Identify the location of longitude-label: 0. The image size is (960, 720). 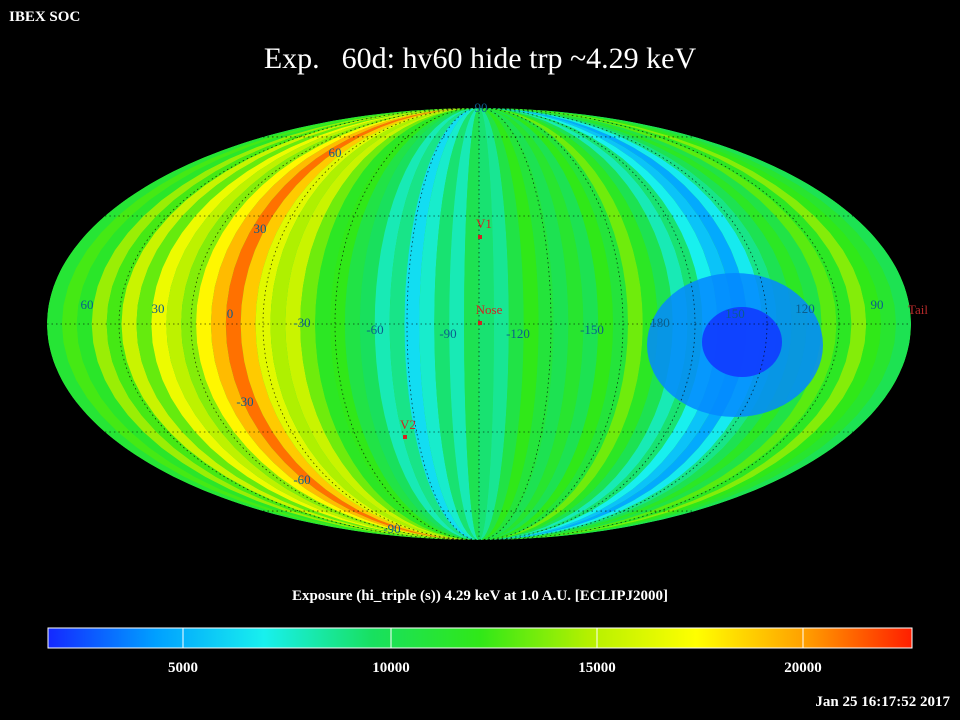
(230, 313).